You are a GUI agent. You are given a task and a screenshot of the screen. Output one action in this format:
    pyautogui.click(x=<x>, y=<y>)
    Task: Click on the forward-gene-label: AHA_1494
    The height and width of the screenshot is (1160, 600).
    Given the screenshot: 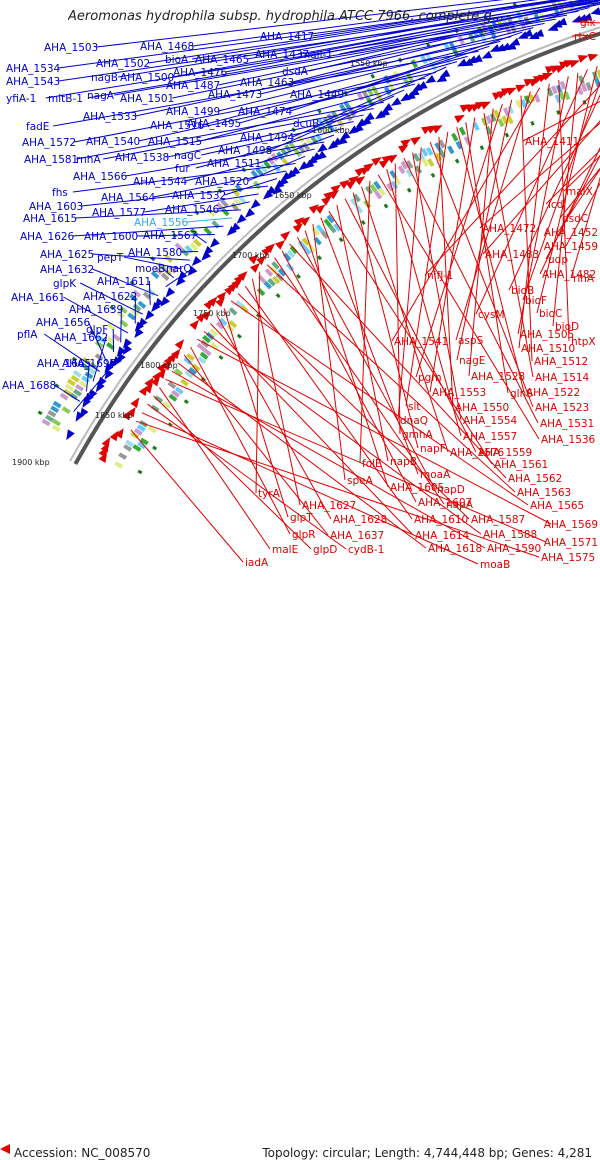 What is the action you would take?
    pyautogui.click(x=267, y=138)
    